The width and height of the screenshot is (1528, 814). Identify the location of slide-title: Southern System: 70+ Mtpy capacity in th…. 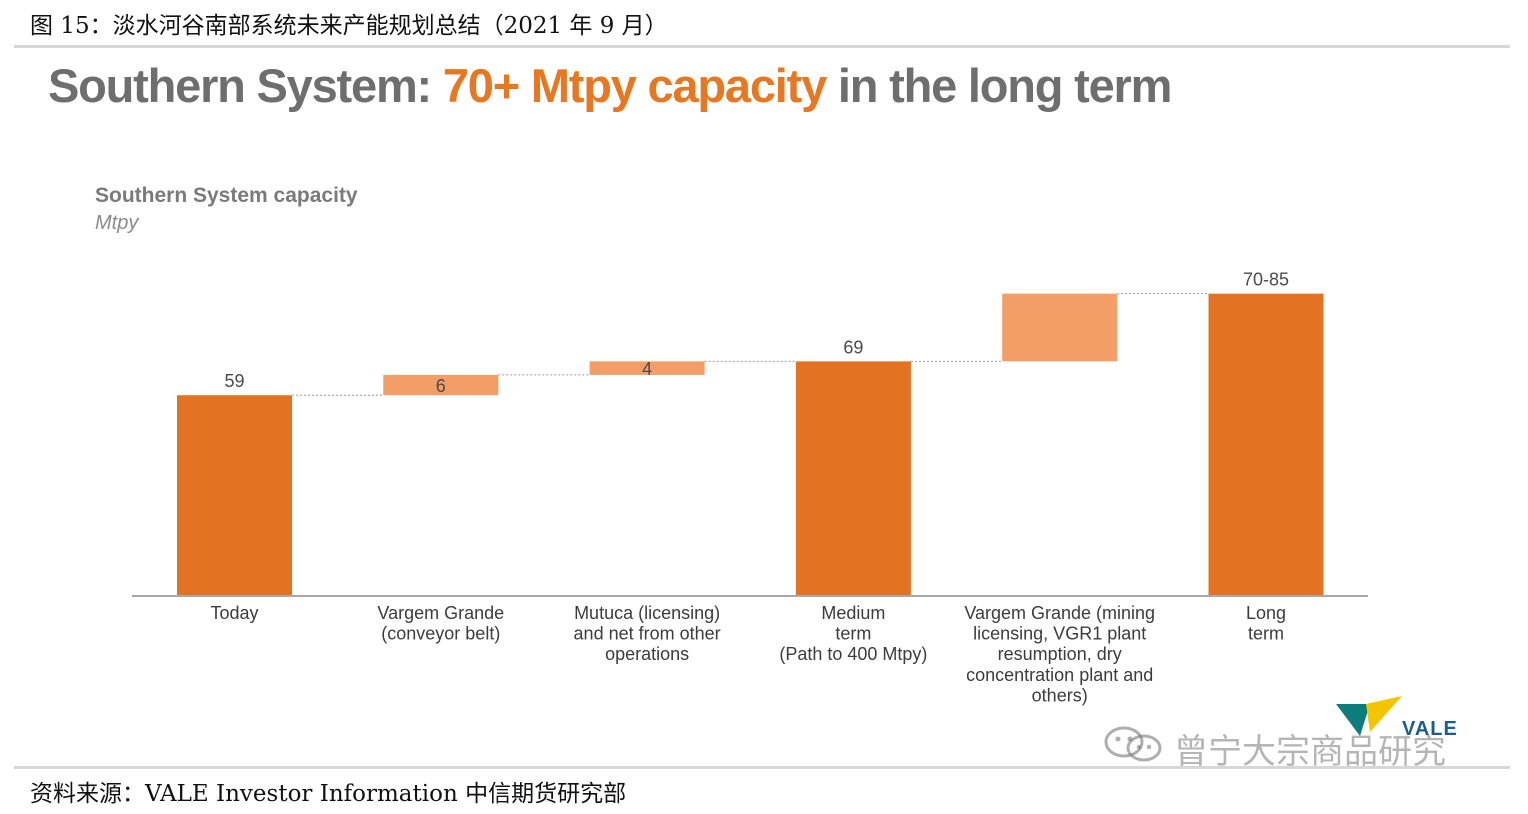
(610, 85).